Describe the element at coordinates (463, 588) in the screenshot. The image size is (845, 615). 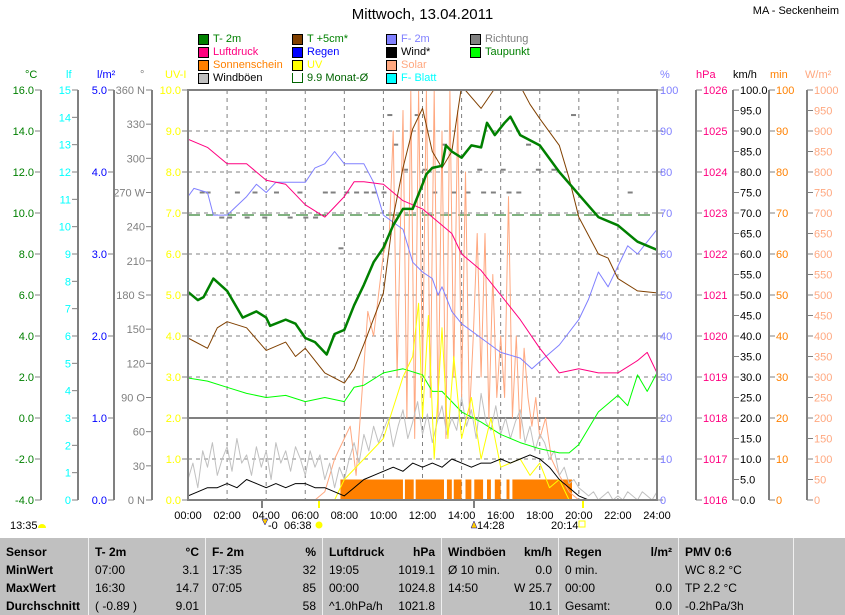
I see `table-cell: 14:50` at that location.